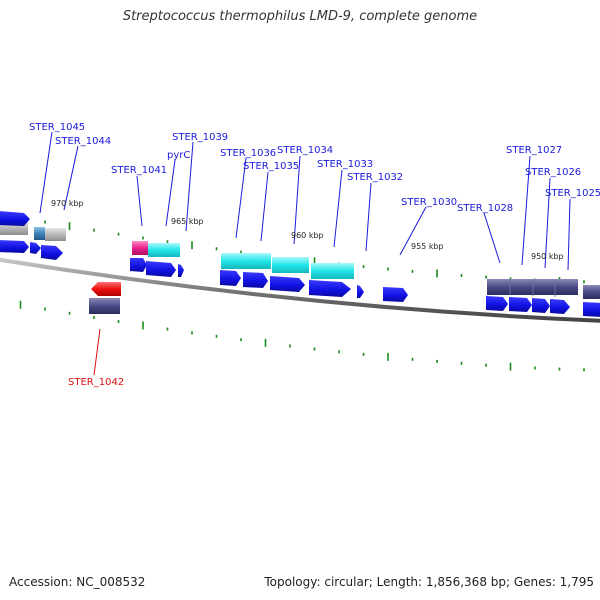 Image resolution: width=600 pixels, height=600 pixels. What do you see at coordinates (271, 166) in the screenshot?
I see `gene-label: STER_1035` at bounding box center [271, 166].